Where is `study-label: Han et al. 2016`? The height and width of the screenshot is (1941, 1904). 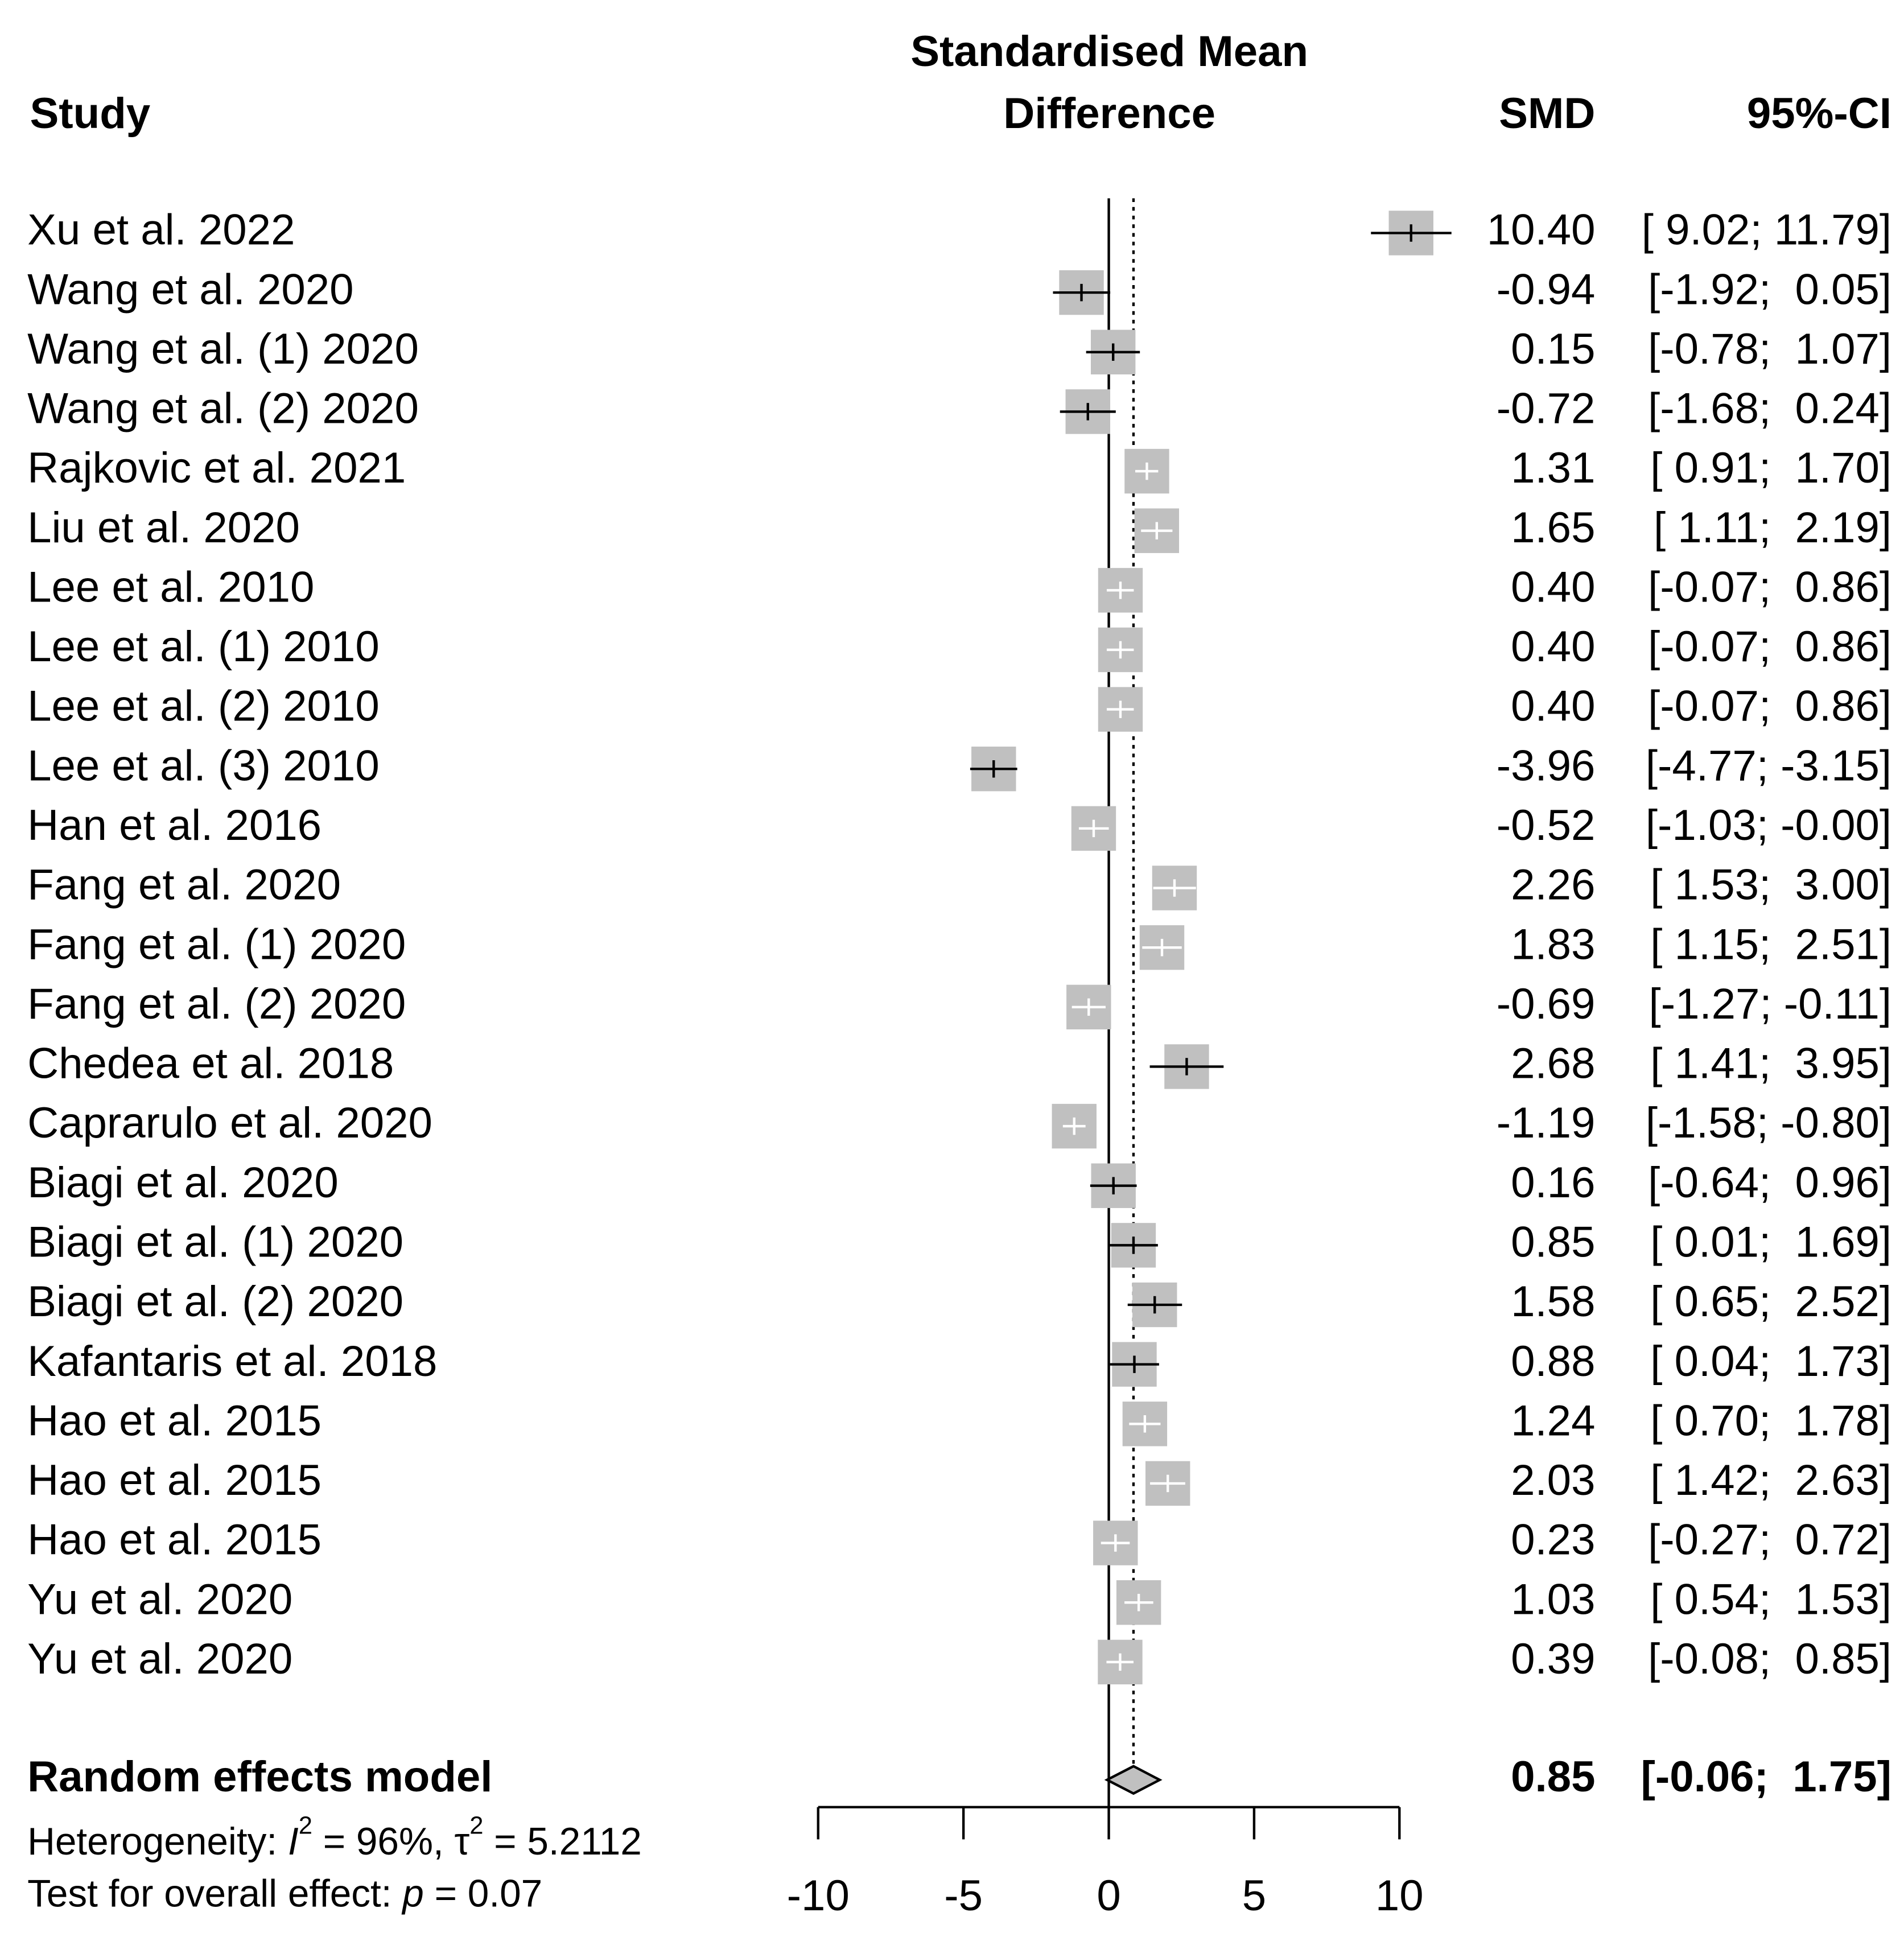
study-label: Han et al. 2016 is located at coordinates (174, 825).